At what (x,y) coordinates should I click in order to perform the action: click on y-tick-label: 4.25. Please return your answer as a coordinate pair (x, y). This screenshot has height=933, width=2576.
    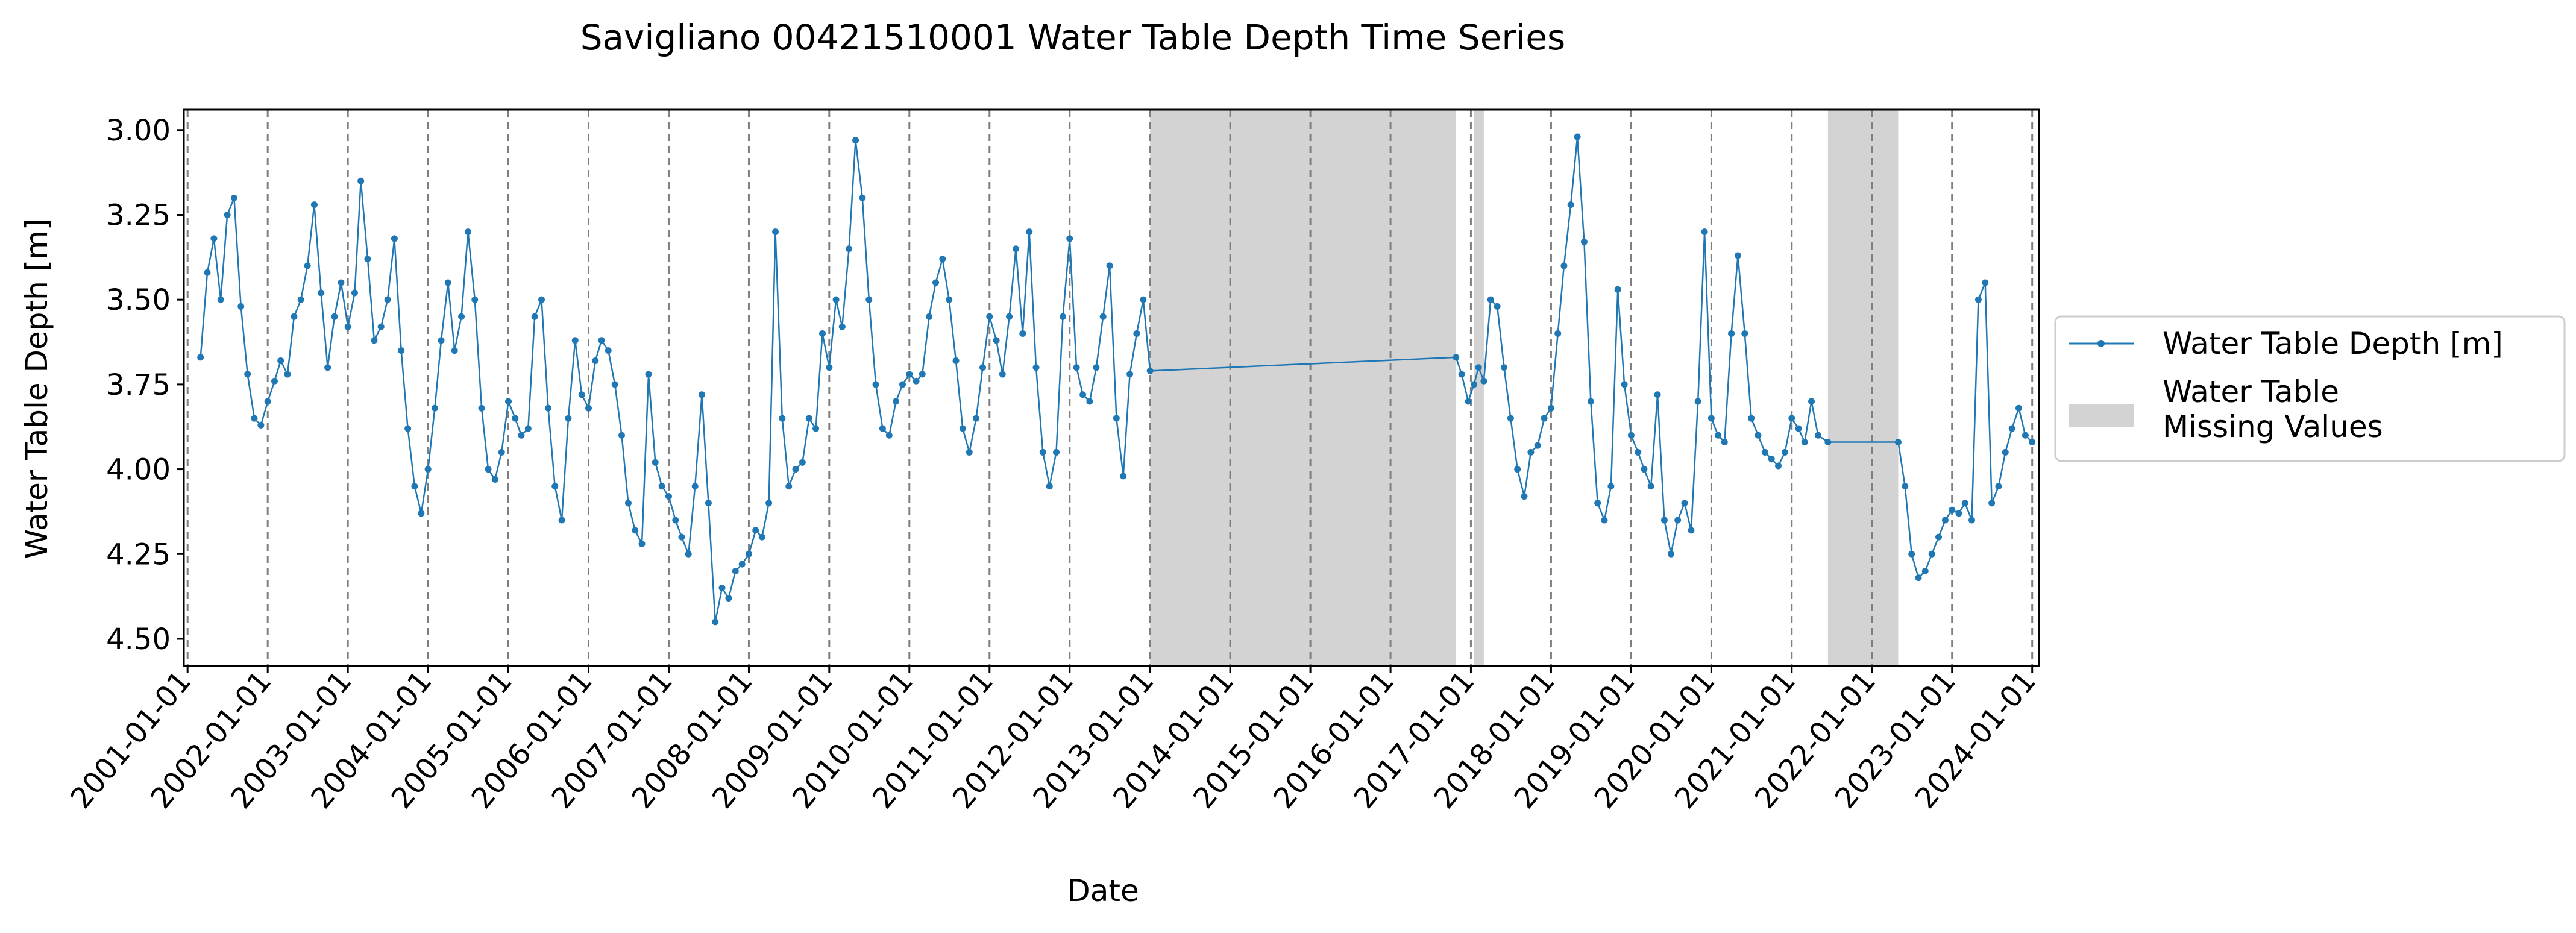
    Looking at the image, I should click on (138, 554).